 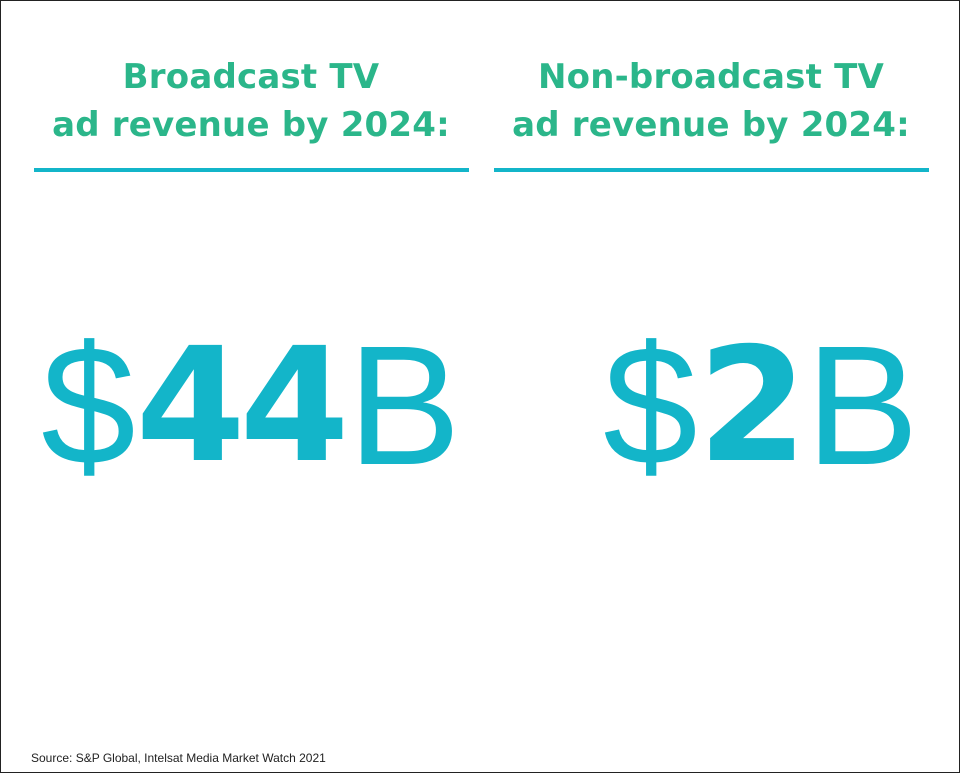 I want to click on broadcast-tv-revenue-value: $ 44 B, so click(x=251, y=406).